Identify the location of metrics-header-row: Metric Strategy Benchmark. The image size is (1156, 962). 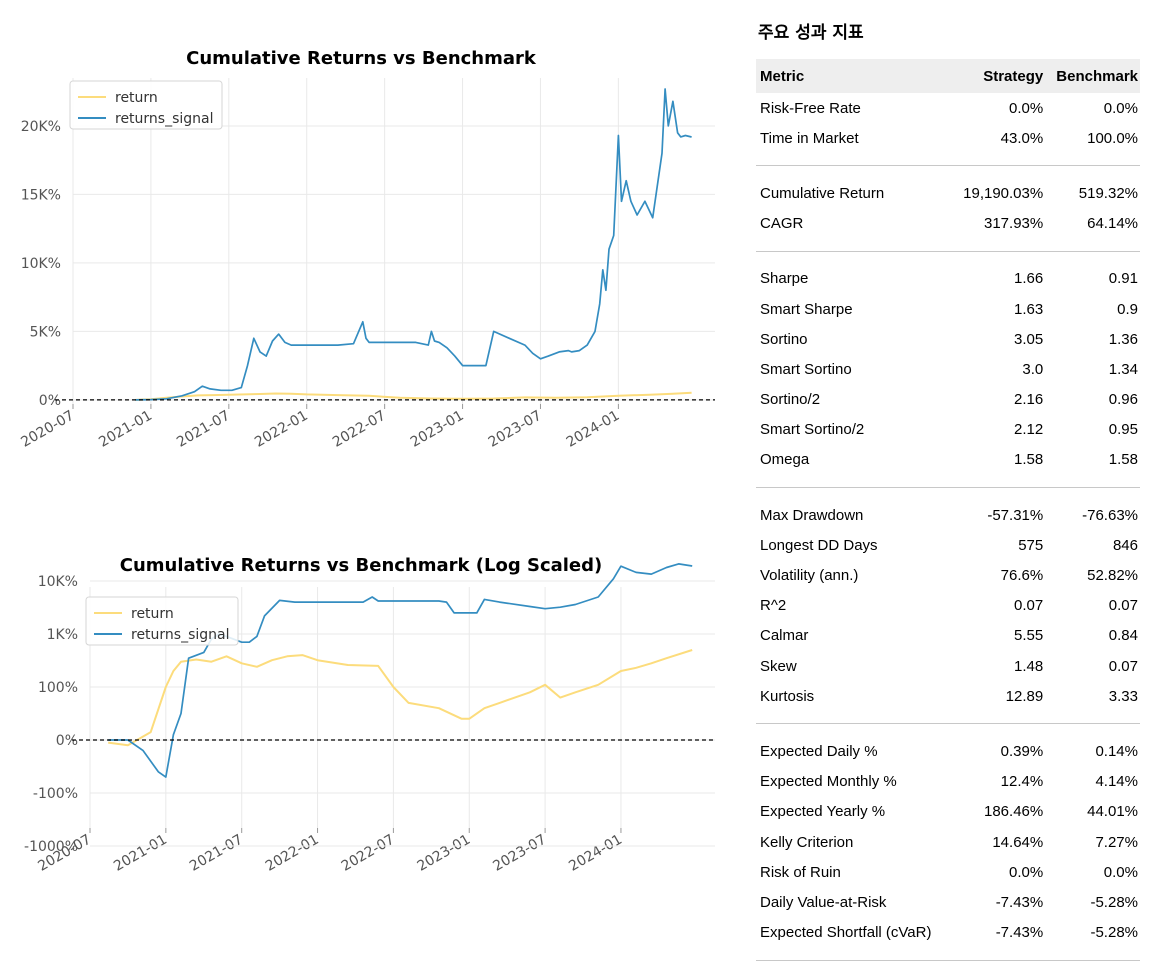
(948, 76).